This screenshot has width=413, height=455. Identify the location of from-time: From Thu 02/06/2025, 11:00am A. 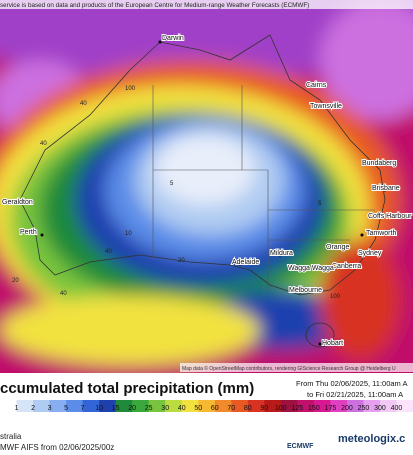
(352, 383).